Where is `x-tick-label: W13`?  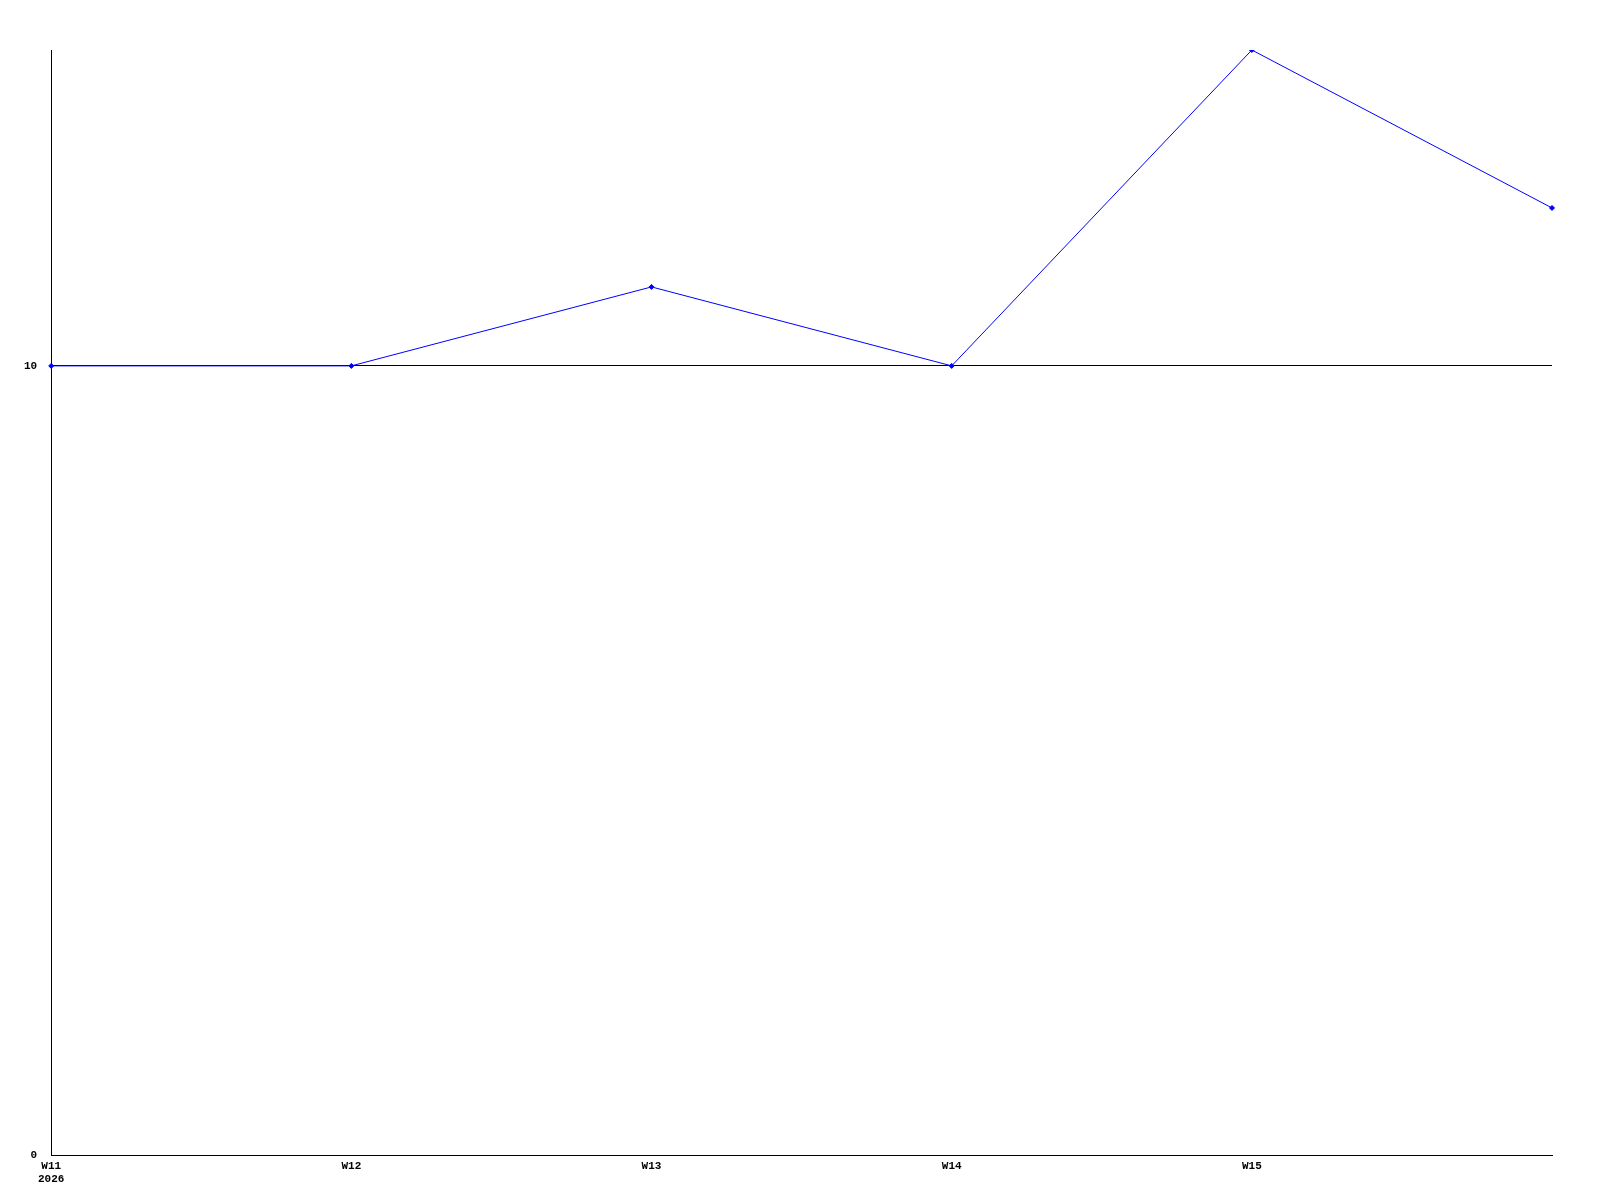 x-tick-label: W13 is located at coordinates (651, 1165).